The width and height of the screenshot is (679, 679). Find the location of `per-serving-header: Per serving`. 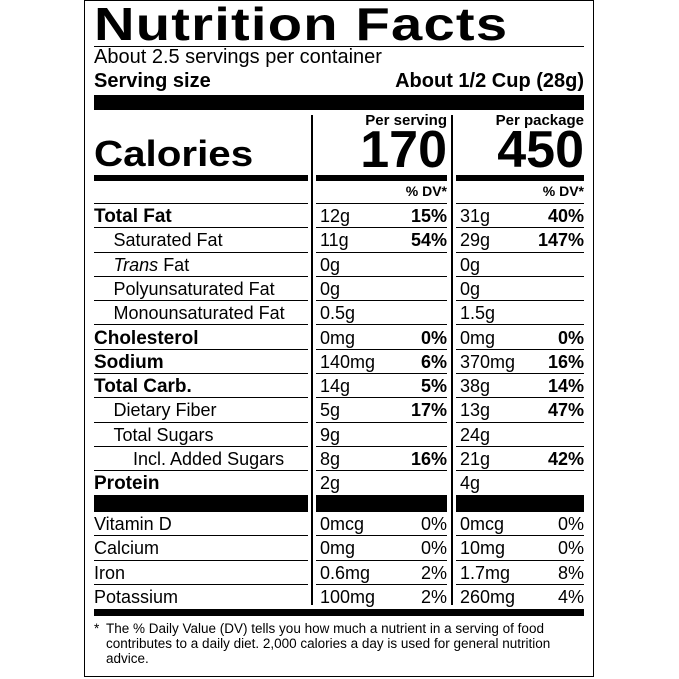

per-serving-header: Per serving is located at coordinates (406, 120).